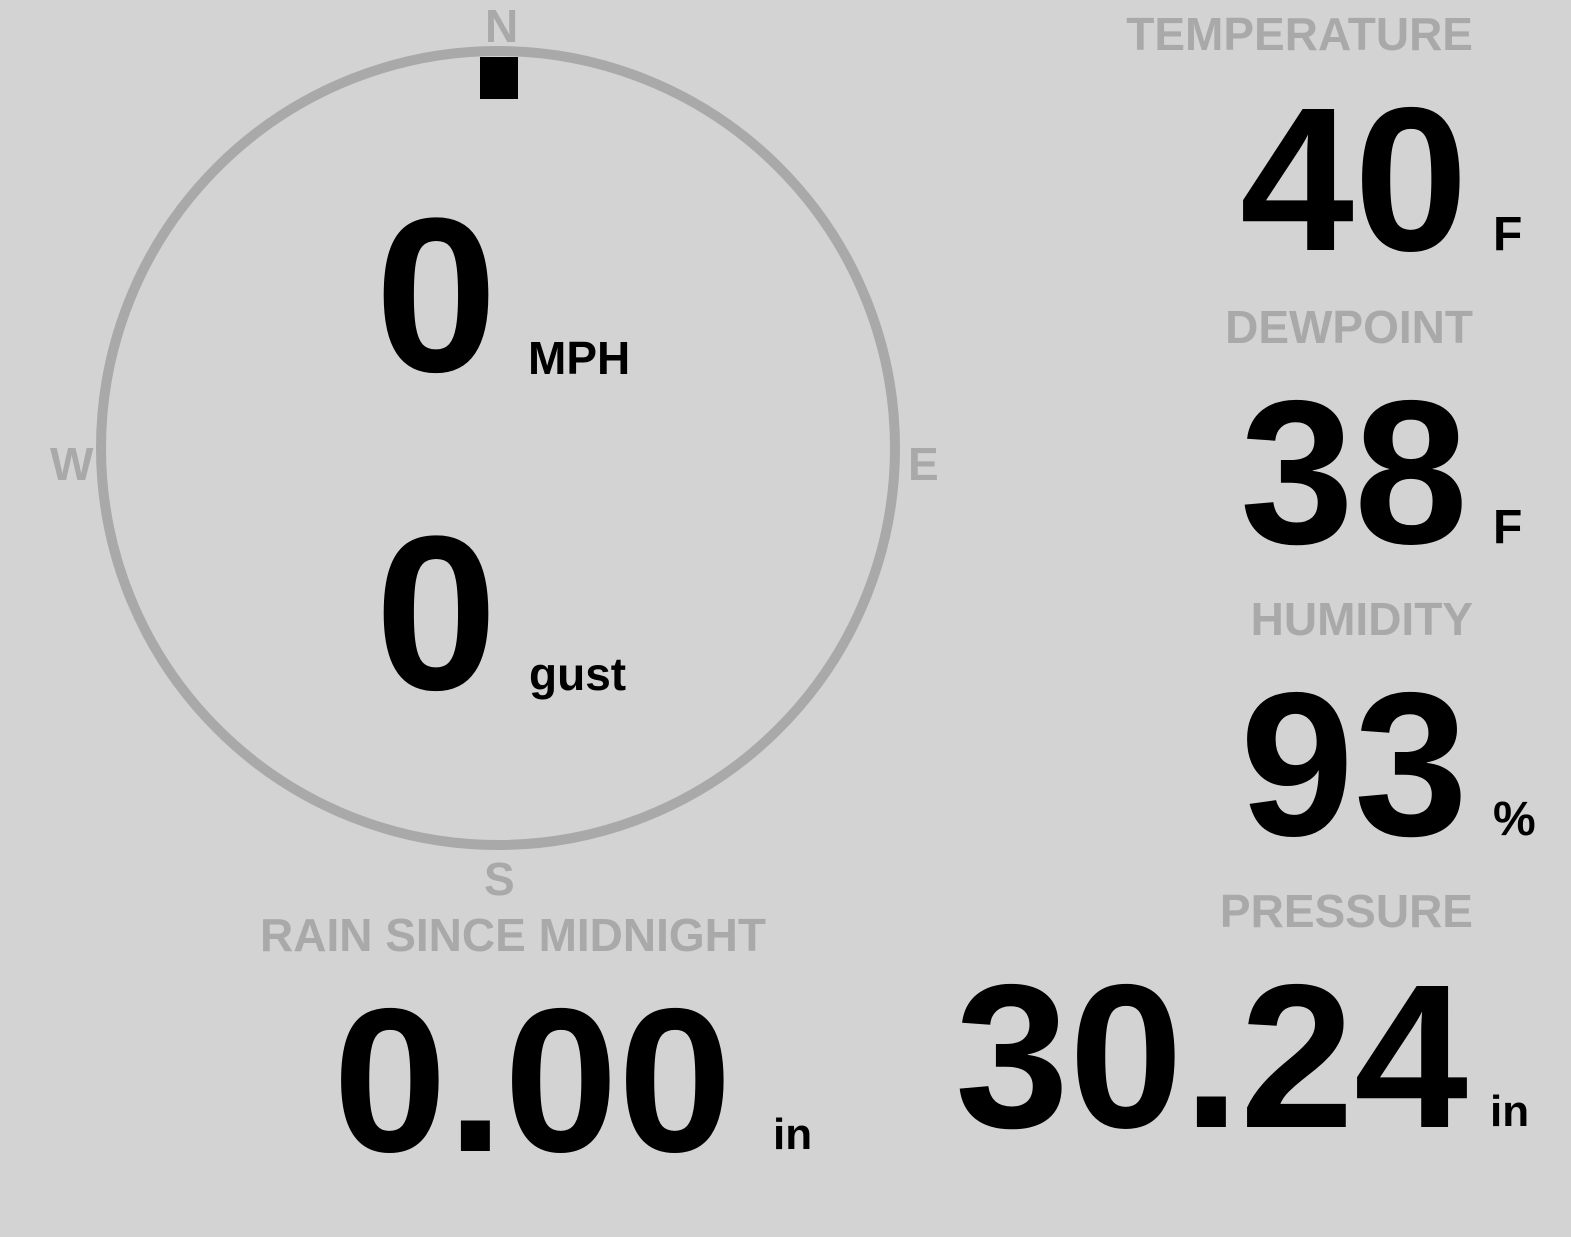  What do you see at coordinates (532, 1080) in the screenshot?
I see `rain-value: 0.00` at bounding box center [532, 1080].